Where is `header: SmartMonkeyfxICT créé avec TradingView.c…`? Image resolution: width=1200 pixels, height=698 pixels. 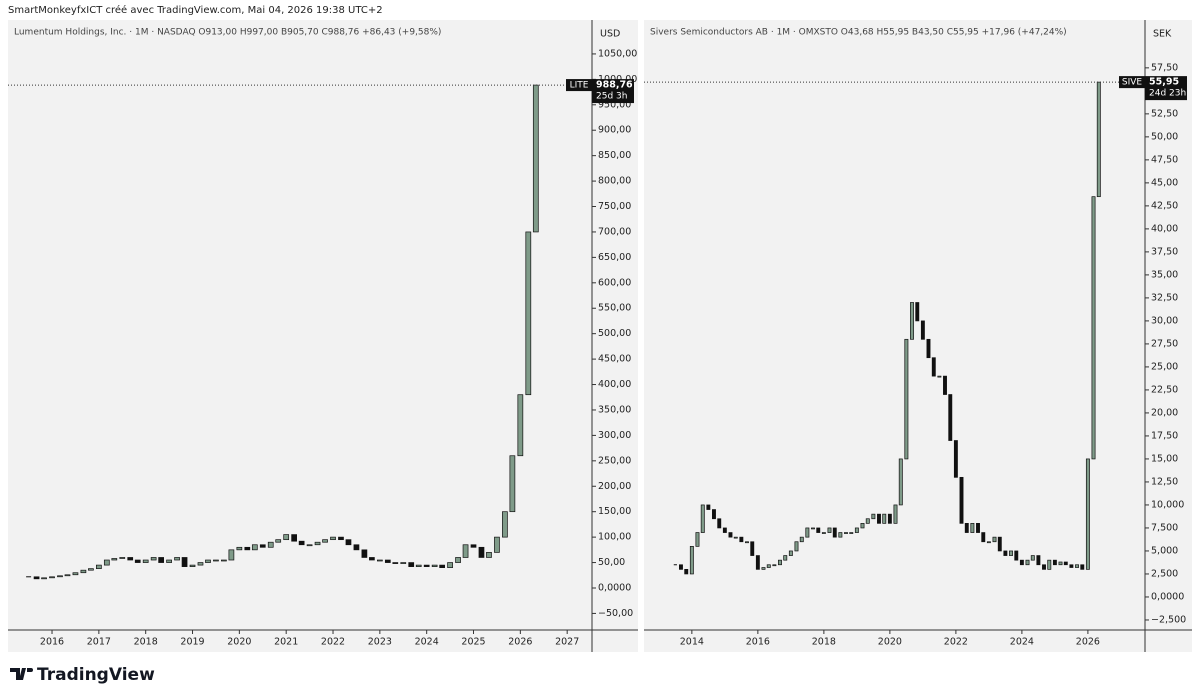 header: SmartMonkeyfxICT créé avec TradingView.c… is located at coordinates (195, 10).